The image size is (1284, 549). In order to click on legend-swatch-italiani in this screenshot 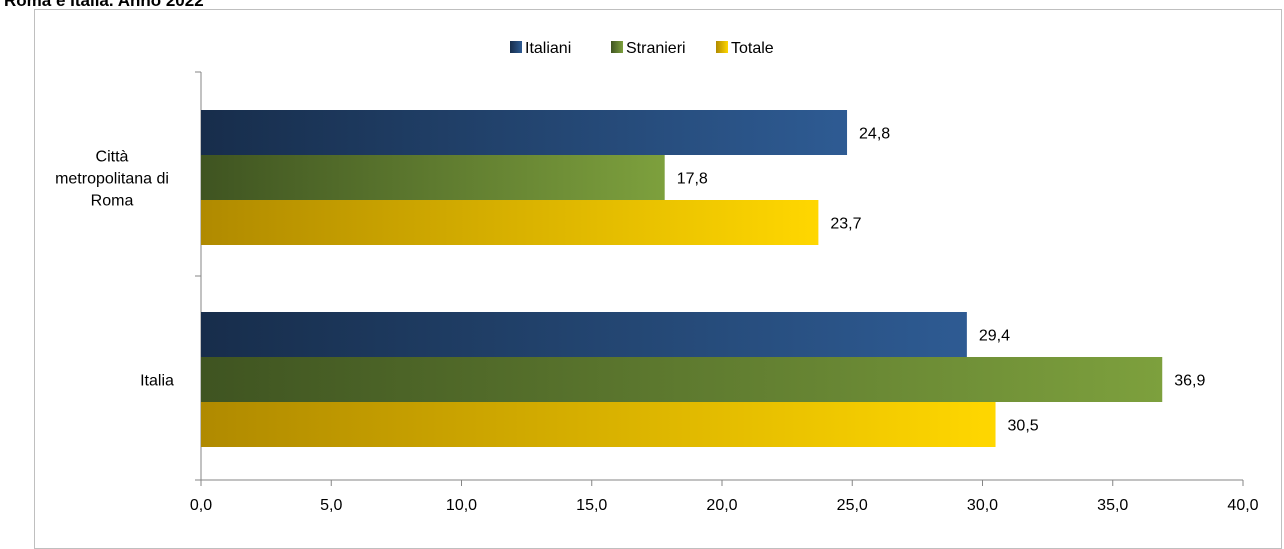, I will do `click(516, 47)`.